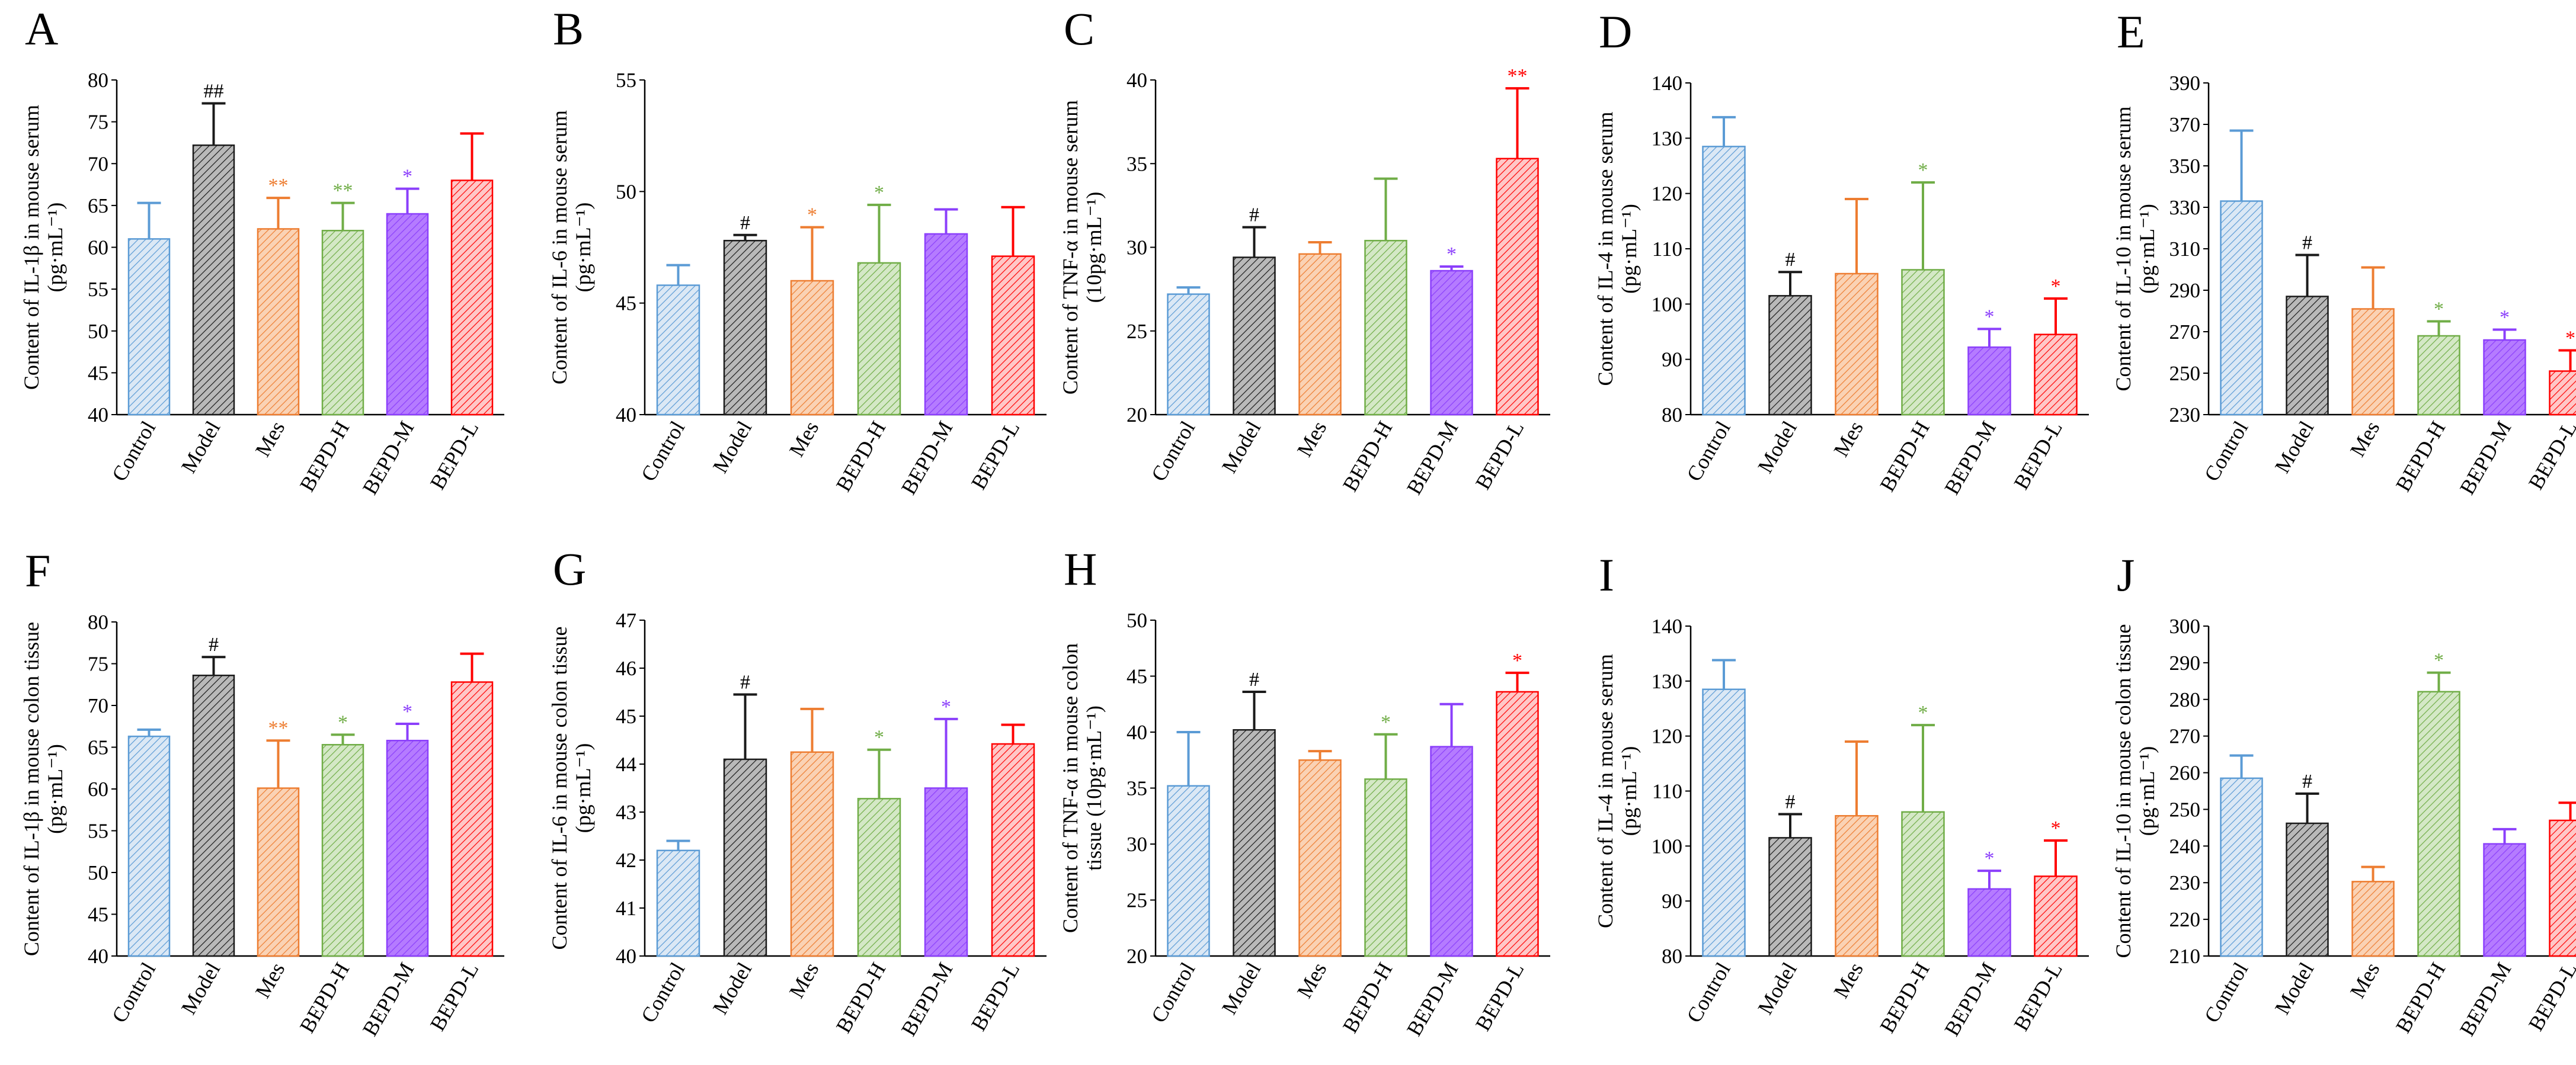 The width and height of the screenshot is (2576, 1065). What do you see at coordinates (1137, 247) in the screenshot?
I see `y-tick-label: 30` at bounding box center [1137, 247].